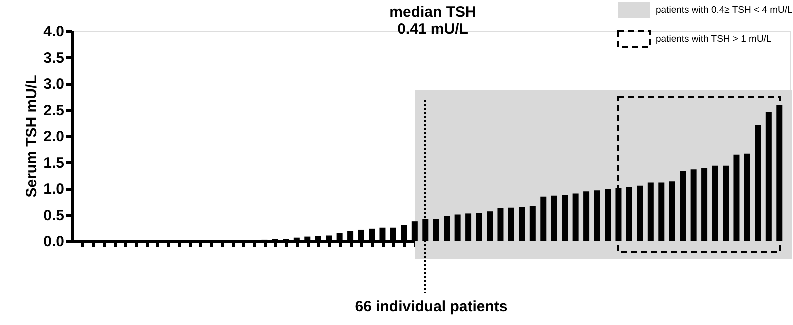 Image resolution: width=793 pixels, height=325 pixels. What do you see at coordinates (714, 39) in the screenshot?
I see `annotation: patients with TSH > 1 mU/L` at bounding box center [714, 39].